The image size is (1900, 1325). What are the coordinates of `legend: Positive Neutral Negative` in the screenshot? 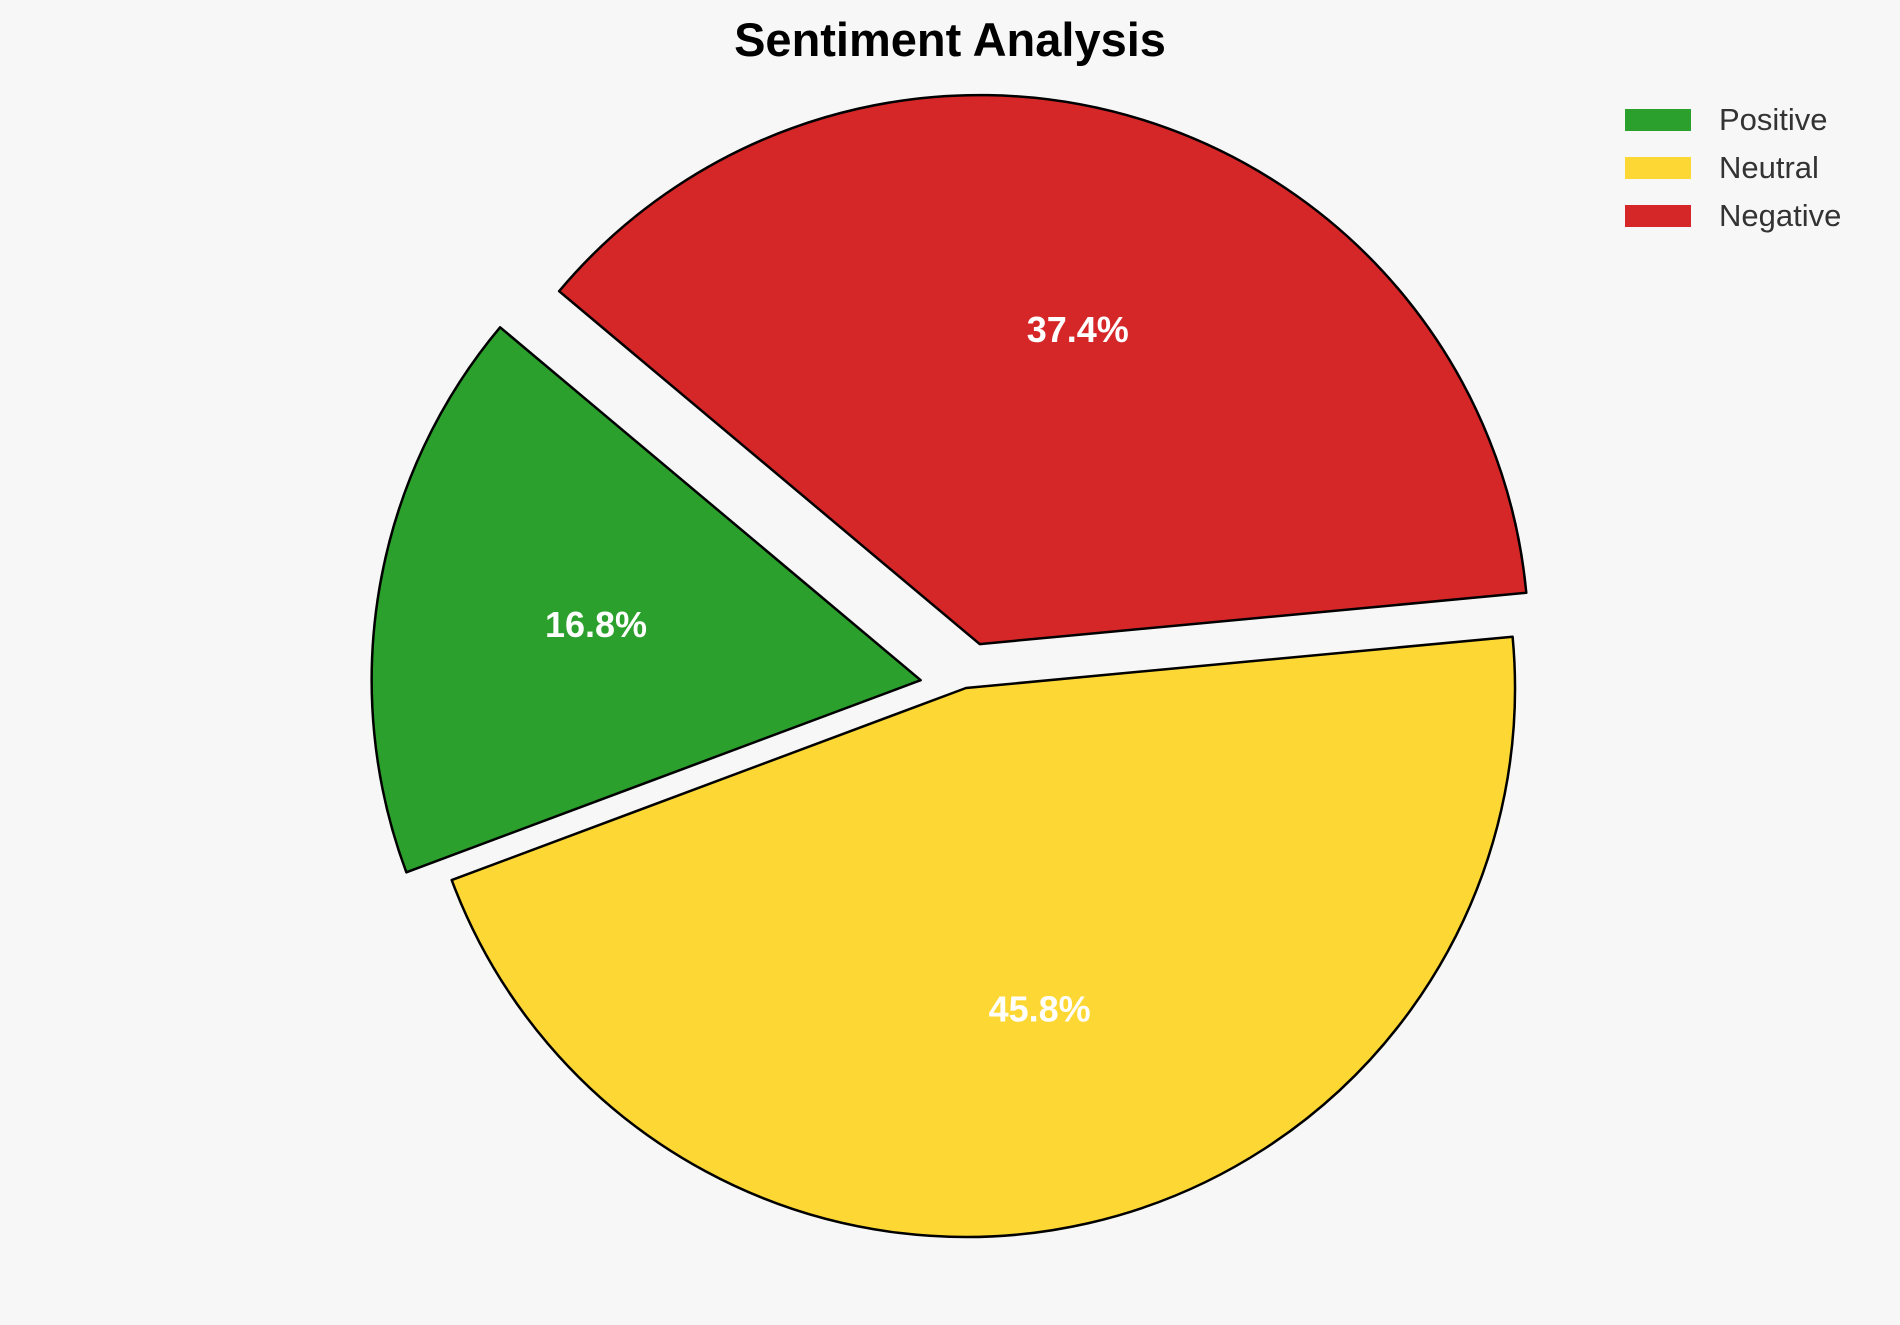 It's located at (1733, 168).